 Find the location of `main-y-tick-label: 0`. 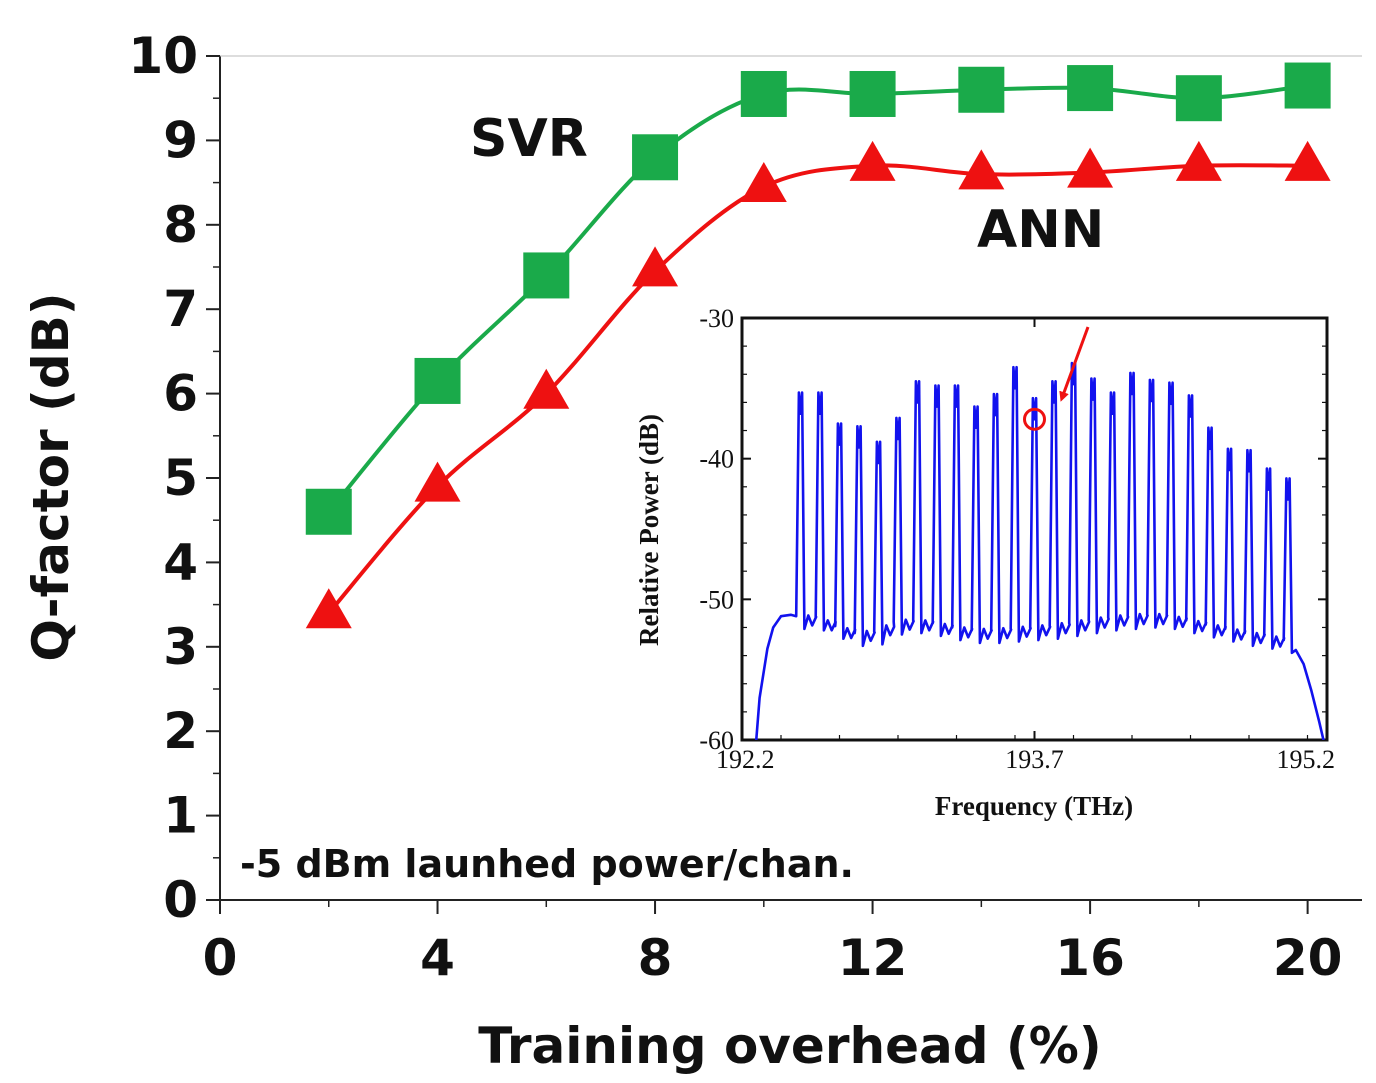

main-y-tick-label: 0 is located at coordinates (180, 900).